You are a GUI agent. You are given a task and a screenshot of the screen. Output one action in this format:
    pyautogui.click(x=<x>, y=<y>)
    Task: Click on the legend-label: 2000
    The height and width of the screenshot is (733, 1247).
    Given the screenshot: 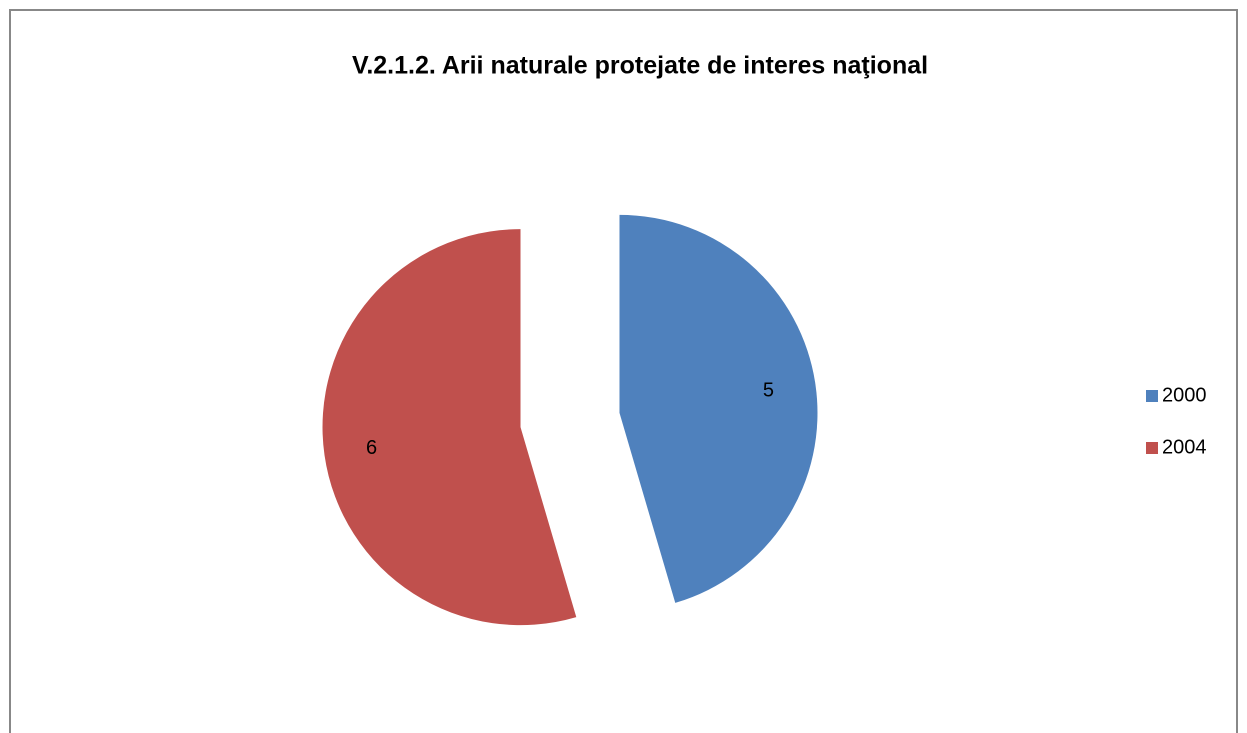 What is the action you would take?
    pyautogui.click(x=1184, y=395)
    